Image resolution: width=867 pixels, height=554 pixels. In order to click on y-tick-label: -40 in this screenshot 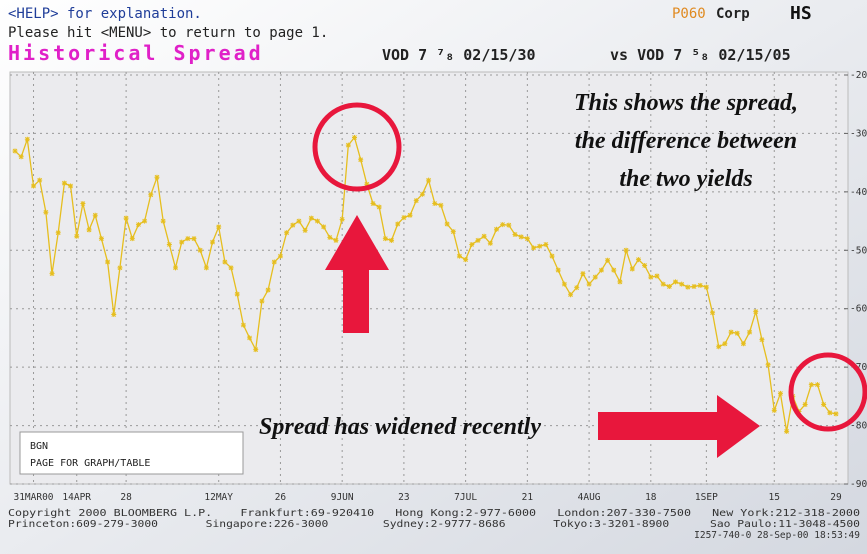, I will do `click(858, 192)`.